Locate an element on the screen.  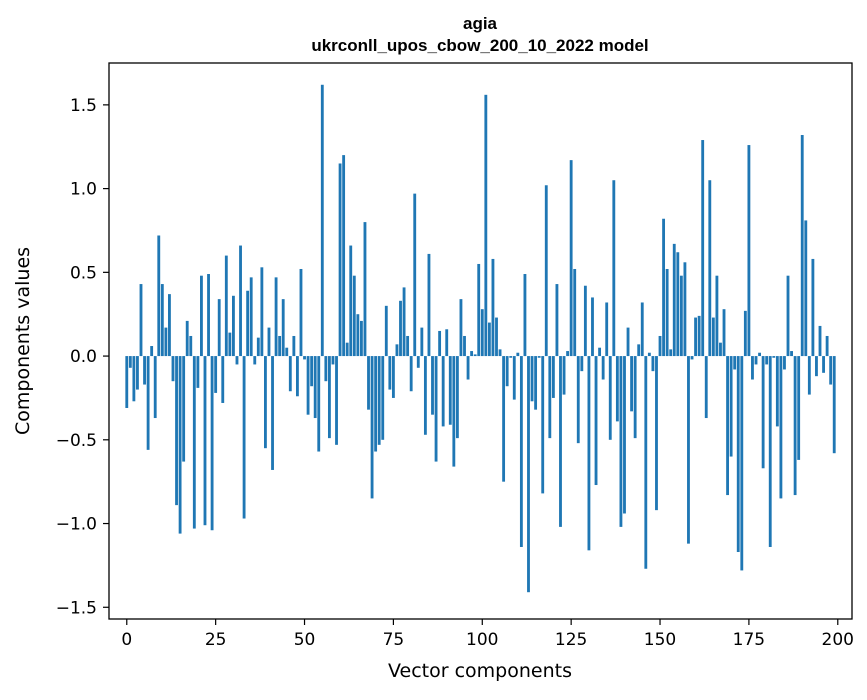
chart-title: agia is located at coordinates (480, 23).